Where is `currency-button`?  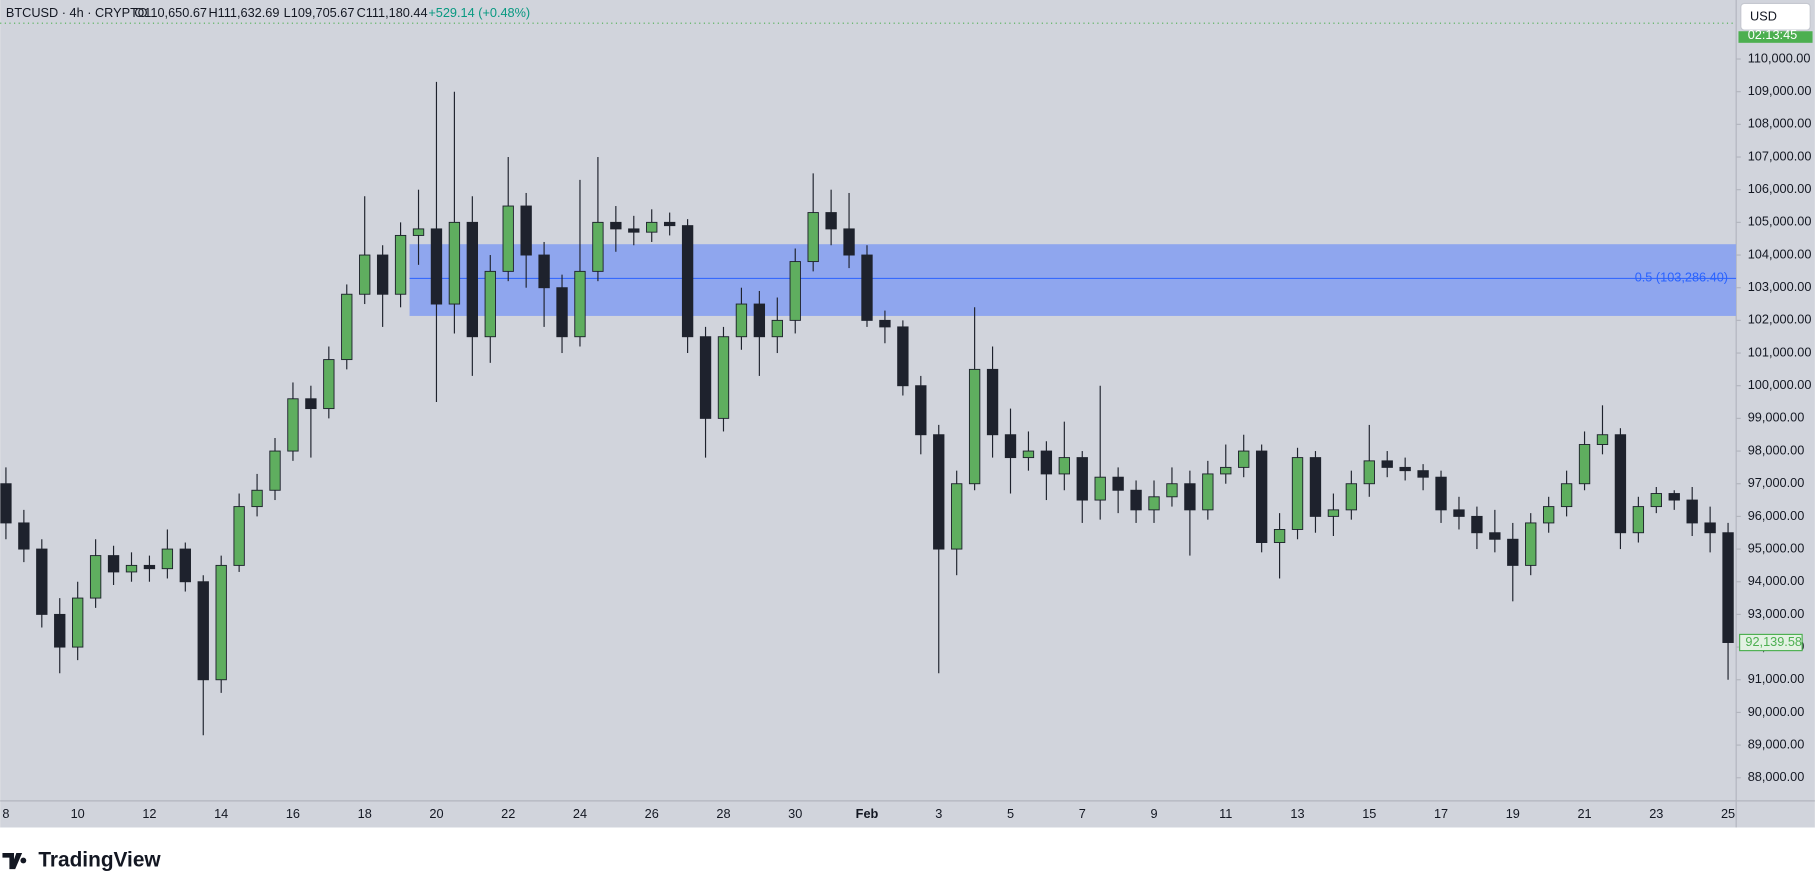
currency-button is located at coordinates (1775, 16).